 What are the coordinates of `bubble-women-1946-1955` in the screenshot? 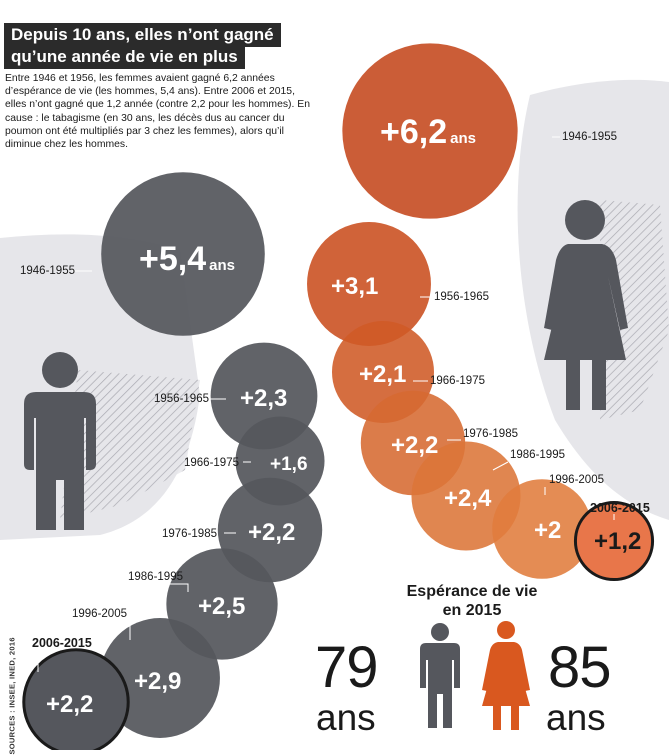 It's located at (430, 131).